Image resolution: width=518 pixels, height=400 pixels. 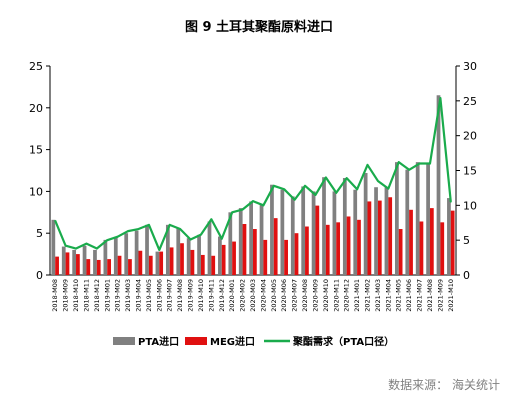 I want to click on x-tick-label: 2021-M05, so click(x=399, y=295).